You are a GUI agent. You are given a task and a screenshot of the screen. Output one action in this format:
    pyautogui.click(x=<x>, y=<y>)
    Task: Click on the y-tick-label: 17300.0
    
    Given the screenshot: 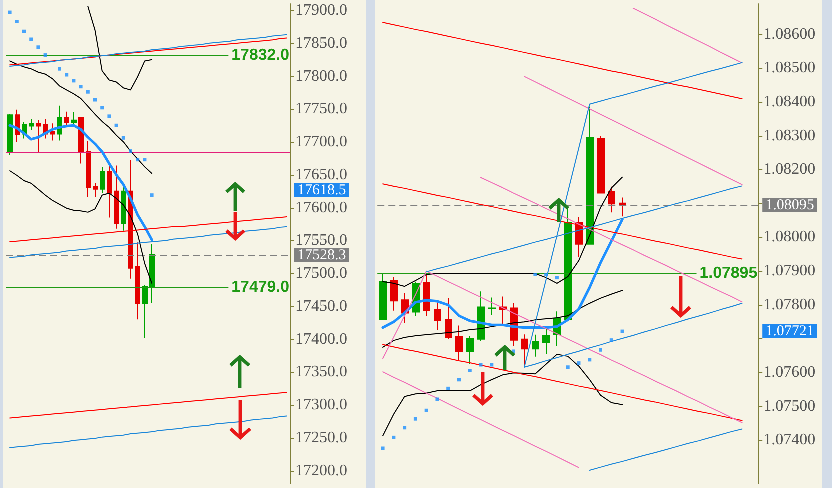 What is the action you would take?
    pyautogui.click(x=322, y=405)
    